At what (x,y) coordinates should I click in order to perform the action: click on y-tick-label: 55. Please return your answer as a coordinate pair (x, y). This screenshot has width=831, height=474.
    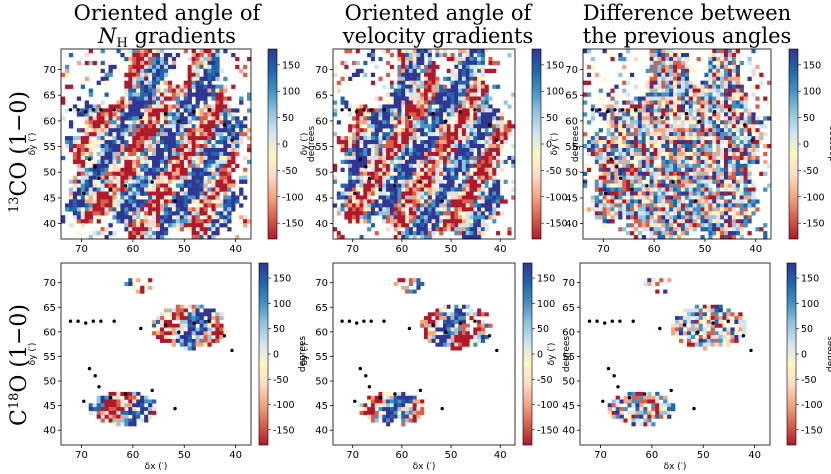
    Looking at the image, I should click on (321, 147).